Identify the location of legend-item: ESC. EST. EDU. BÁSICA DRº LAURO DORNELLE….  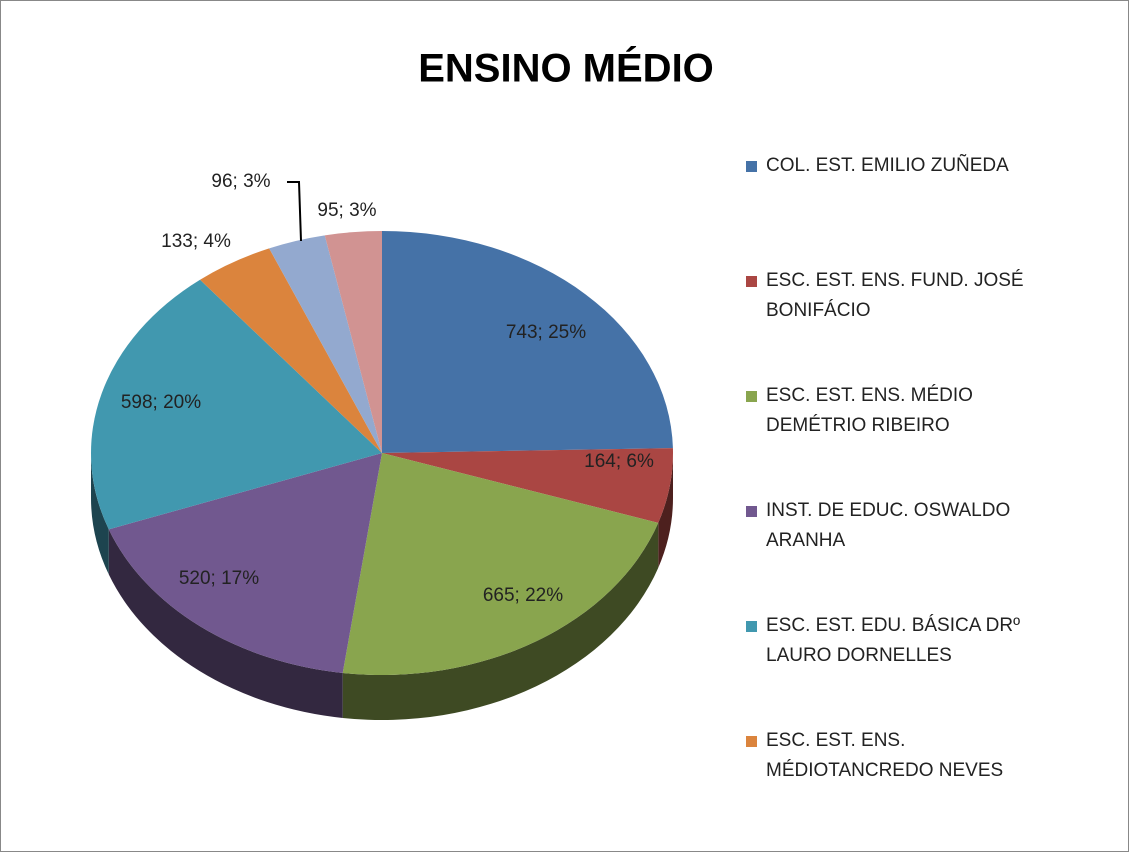
(896, 668).